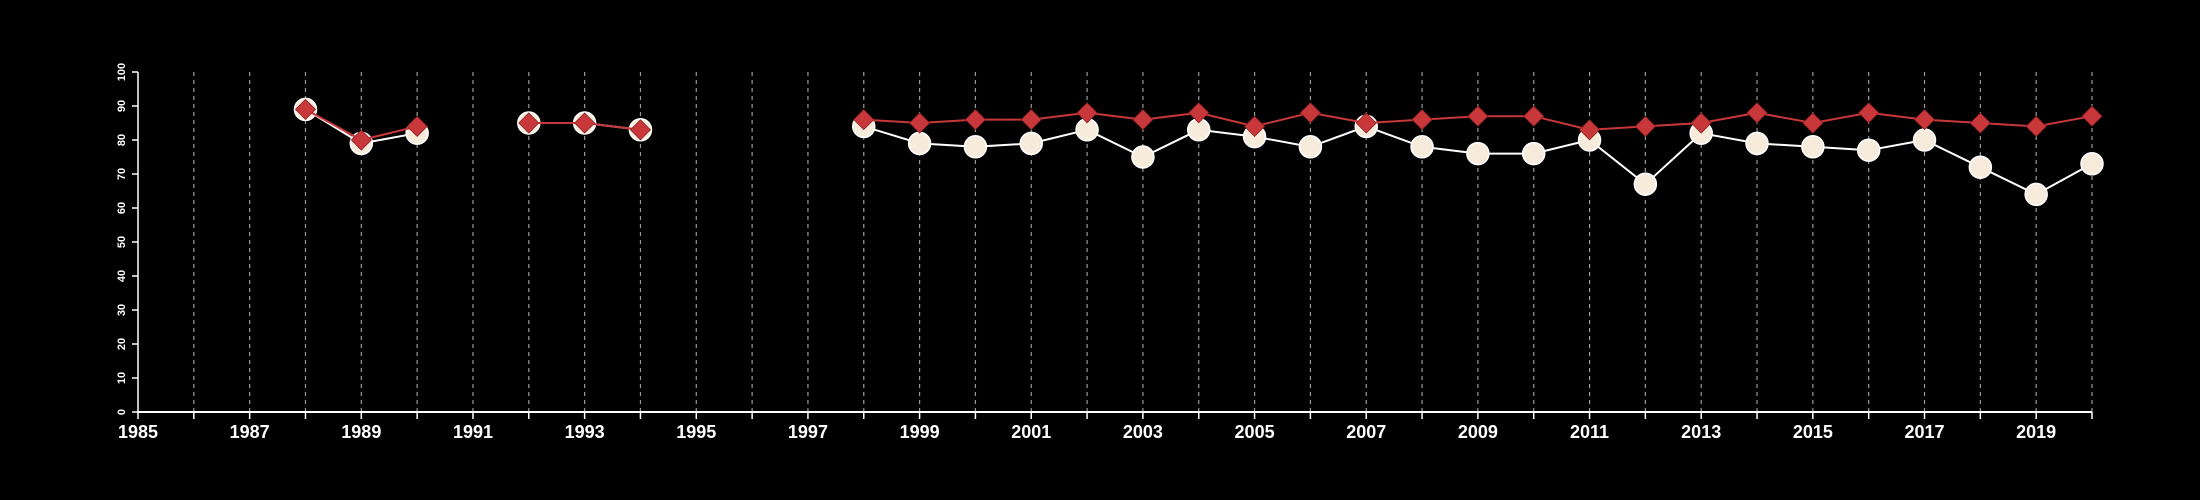 Image resolution: width=2200 pixels, height=500 pixels. I want to click on x-tick-label: 2013, so click(1701, 432).